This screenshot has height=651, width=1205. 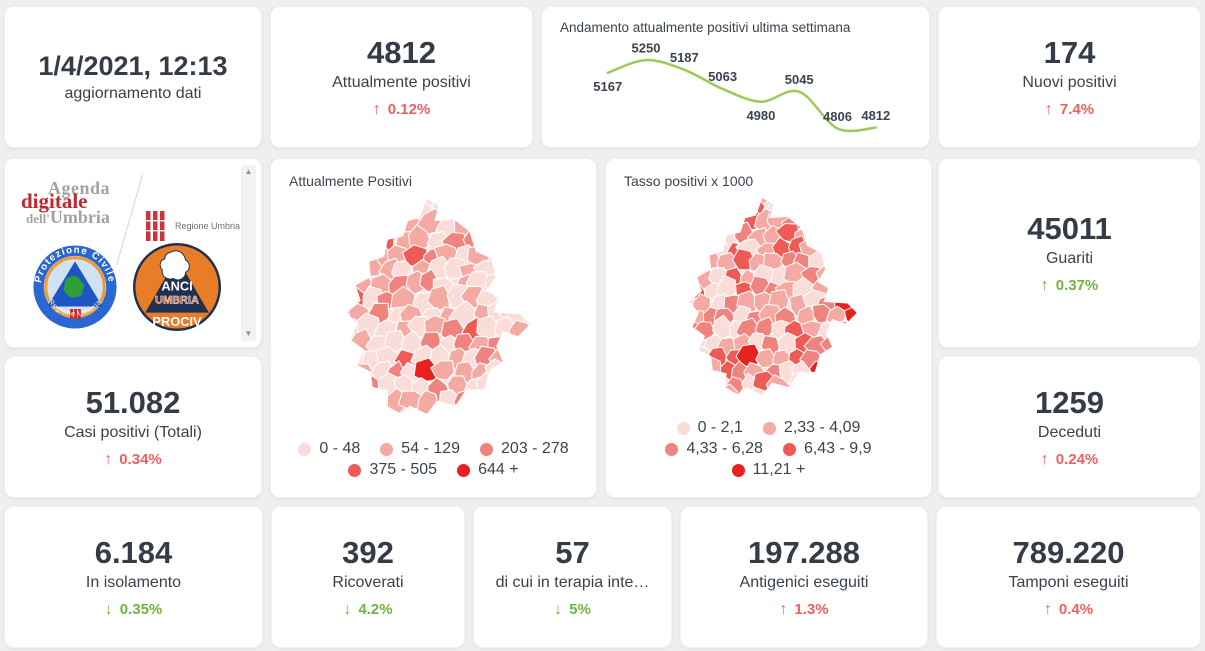 I want to click on in-isolamento-card: 6.184 In isolamento ↓ 0.35%, so click(x=133, y=577).